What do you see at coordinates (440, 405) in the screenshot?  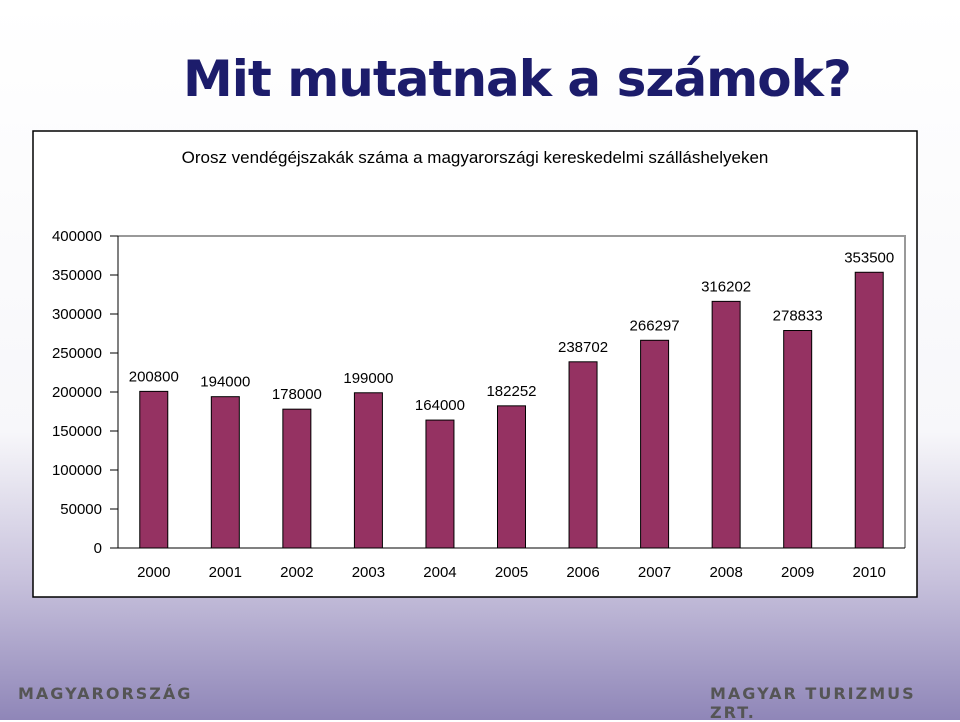 I see `value-label: 164000` at bounding box center [440, 405].